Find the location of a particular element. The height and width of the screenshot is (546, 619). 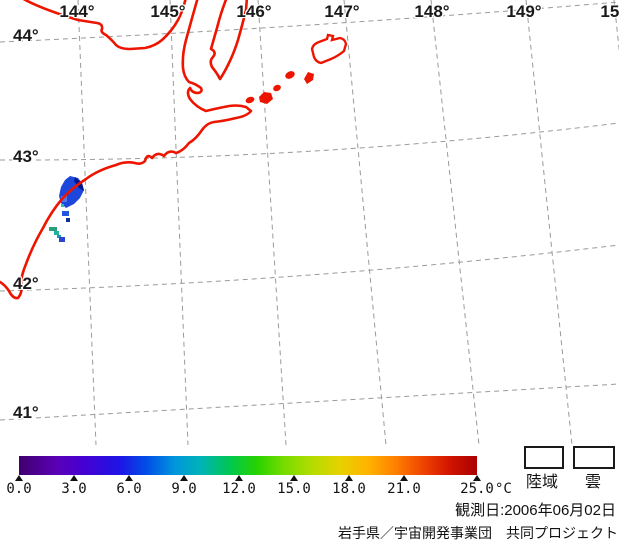

legend-cloud-swatch is located at coordinates (594, 457).